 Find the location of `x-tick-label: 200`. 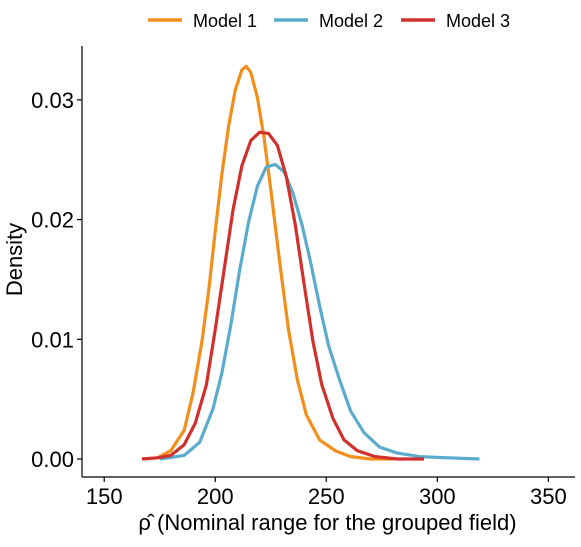

x-tick-label: 200 is located at coordinates (215, 496).